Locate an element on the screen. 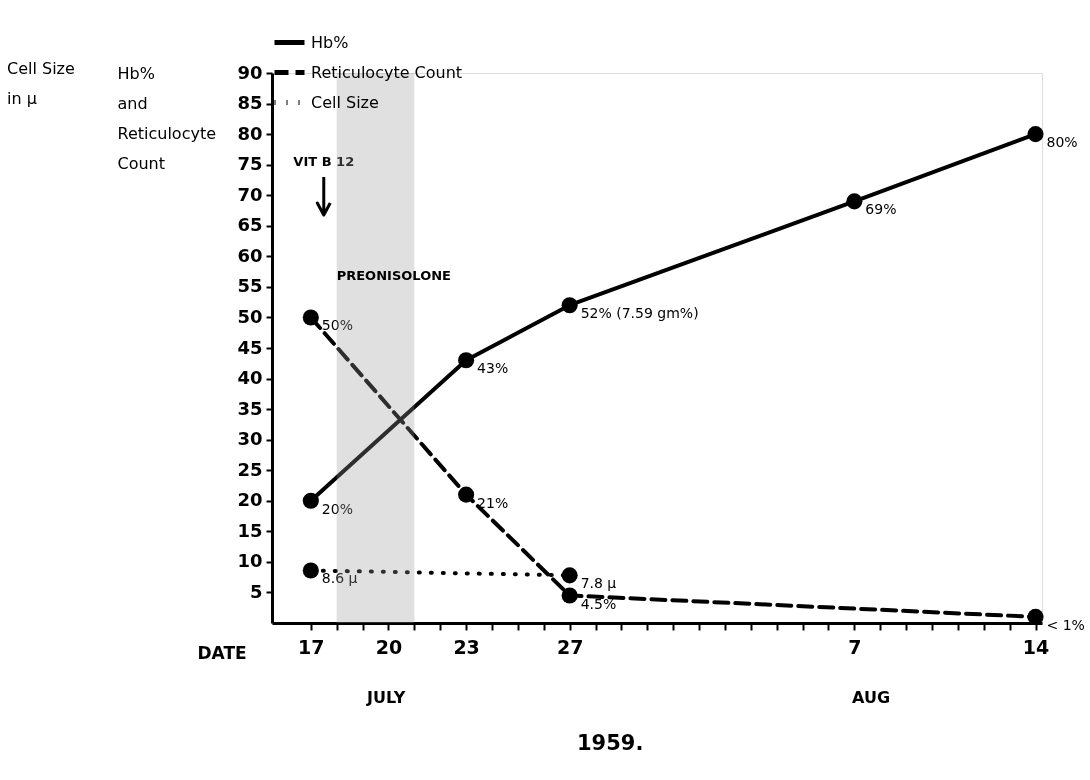 This screenshot has width=1090, height=780. data-label: 52% (7.59 gm%) is located at coordinates (639, 313).